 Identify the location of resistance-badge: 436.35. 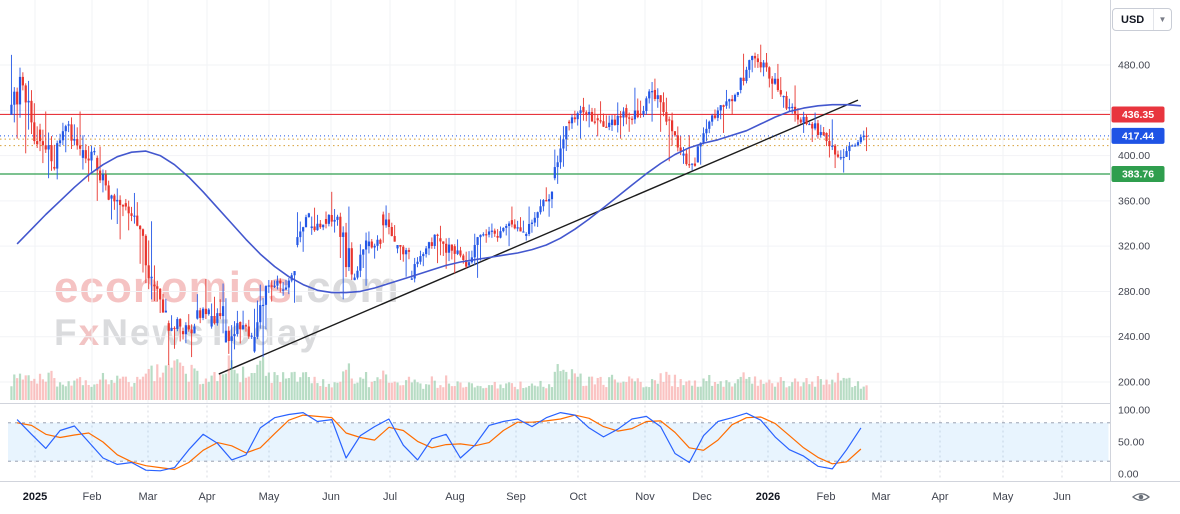
(1138, 114).